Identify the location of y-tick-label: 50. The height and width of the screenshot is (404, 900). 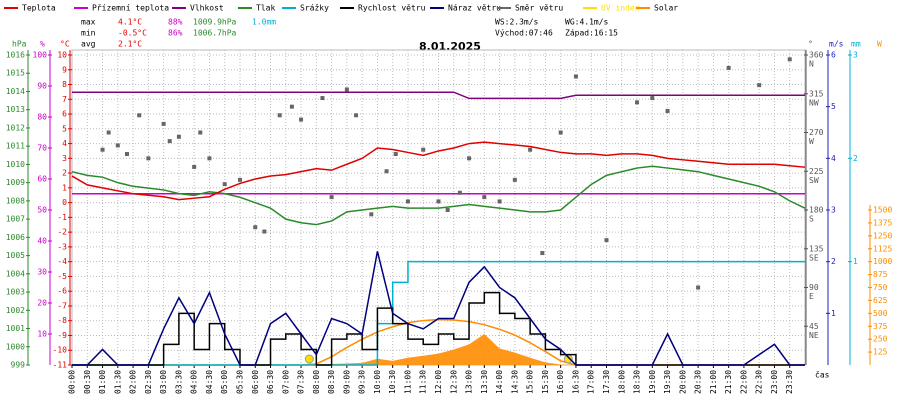
(42, 210).